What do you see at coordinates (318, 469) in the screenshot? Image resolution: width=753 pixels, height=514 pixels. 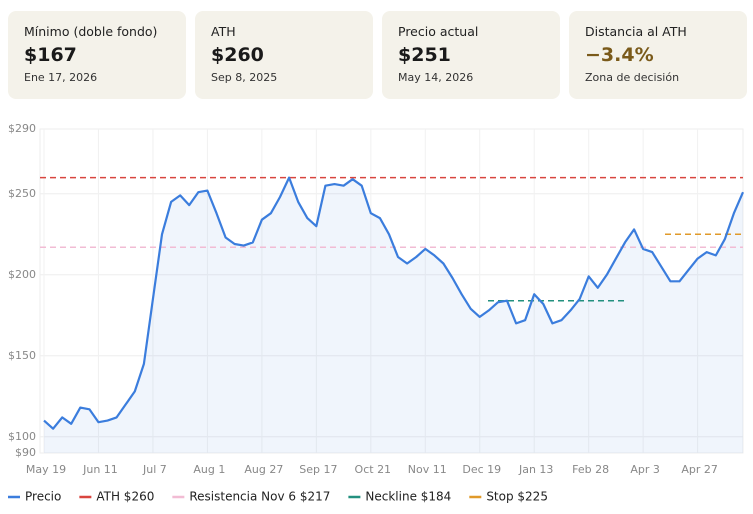 I see `x-tick-label: Sep 17` at bounding box center [318, 469].